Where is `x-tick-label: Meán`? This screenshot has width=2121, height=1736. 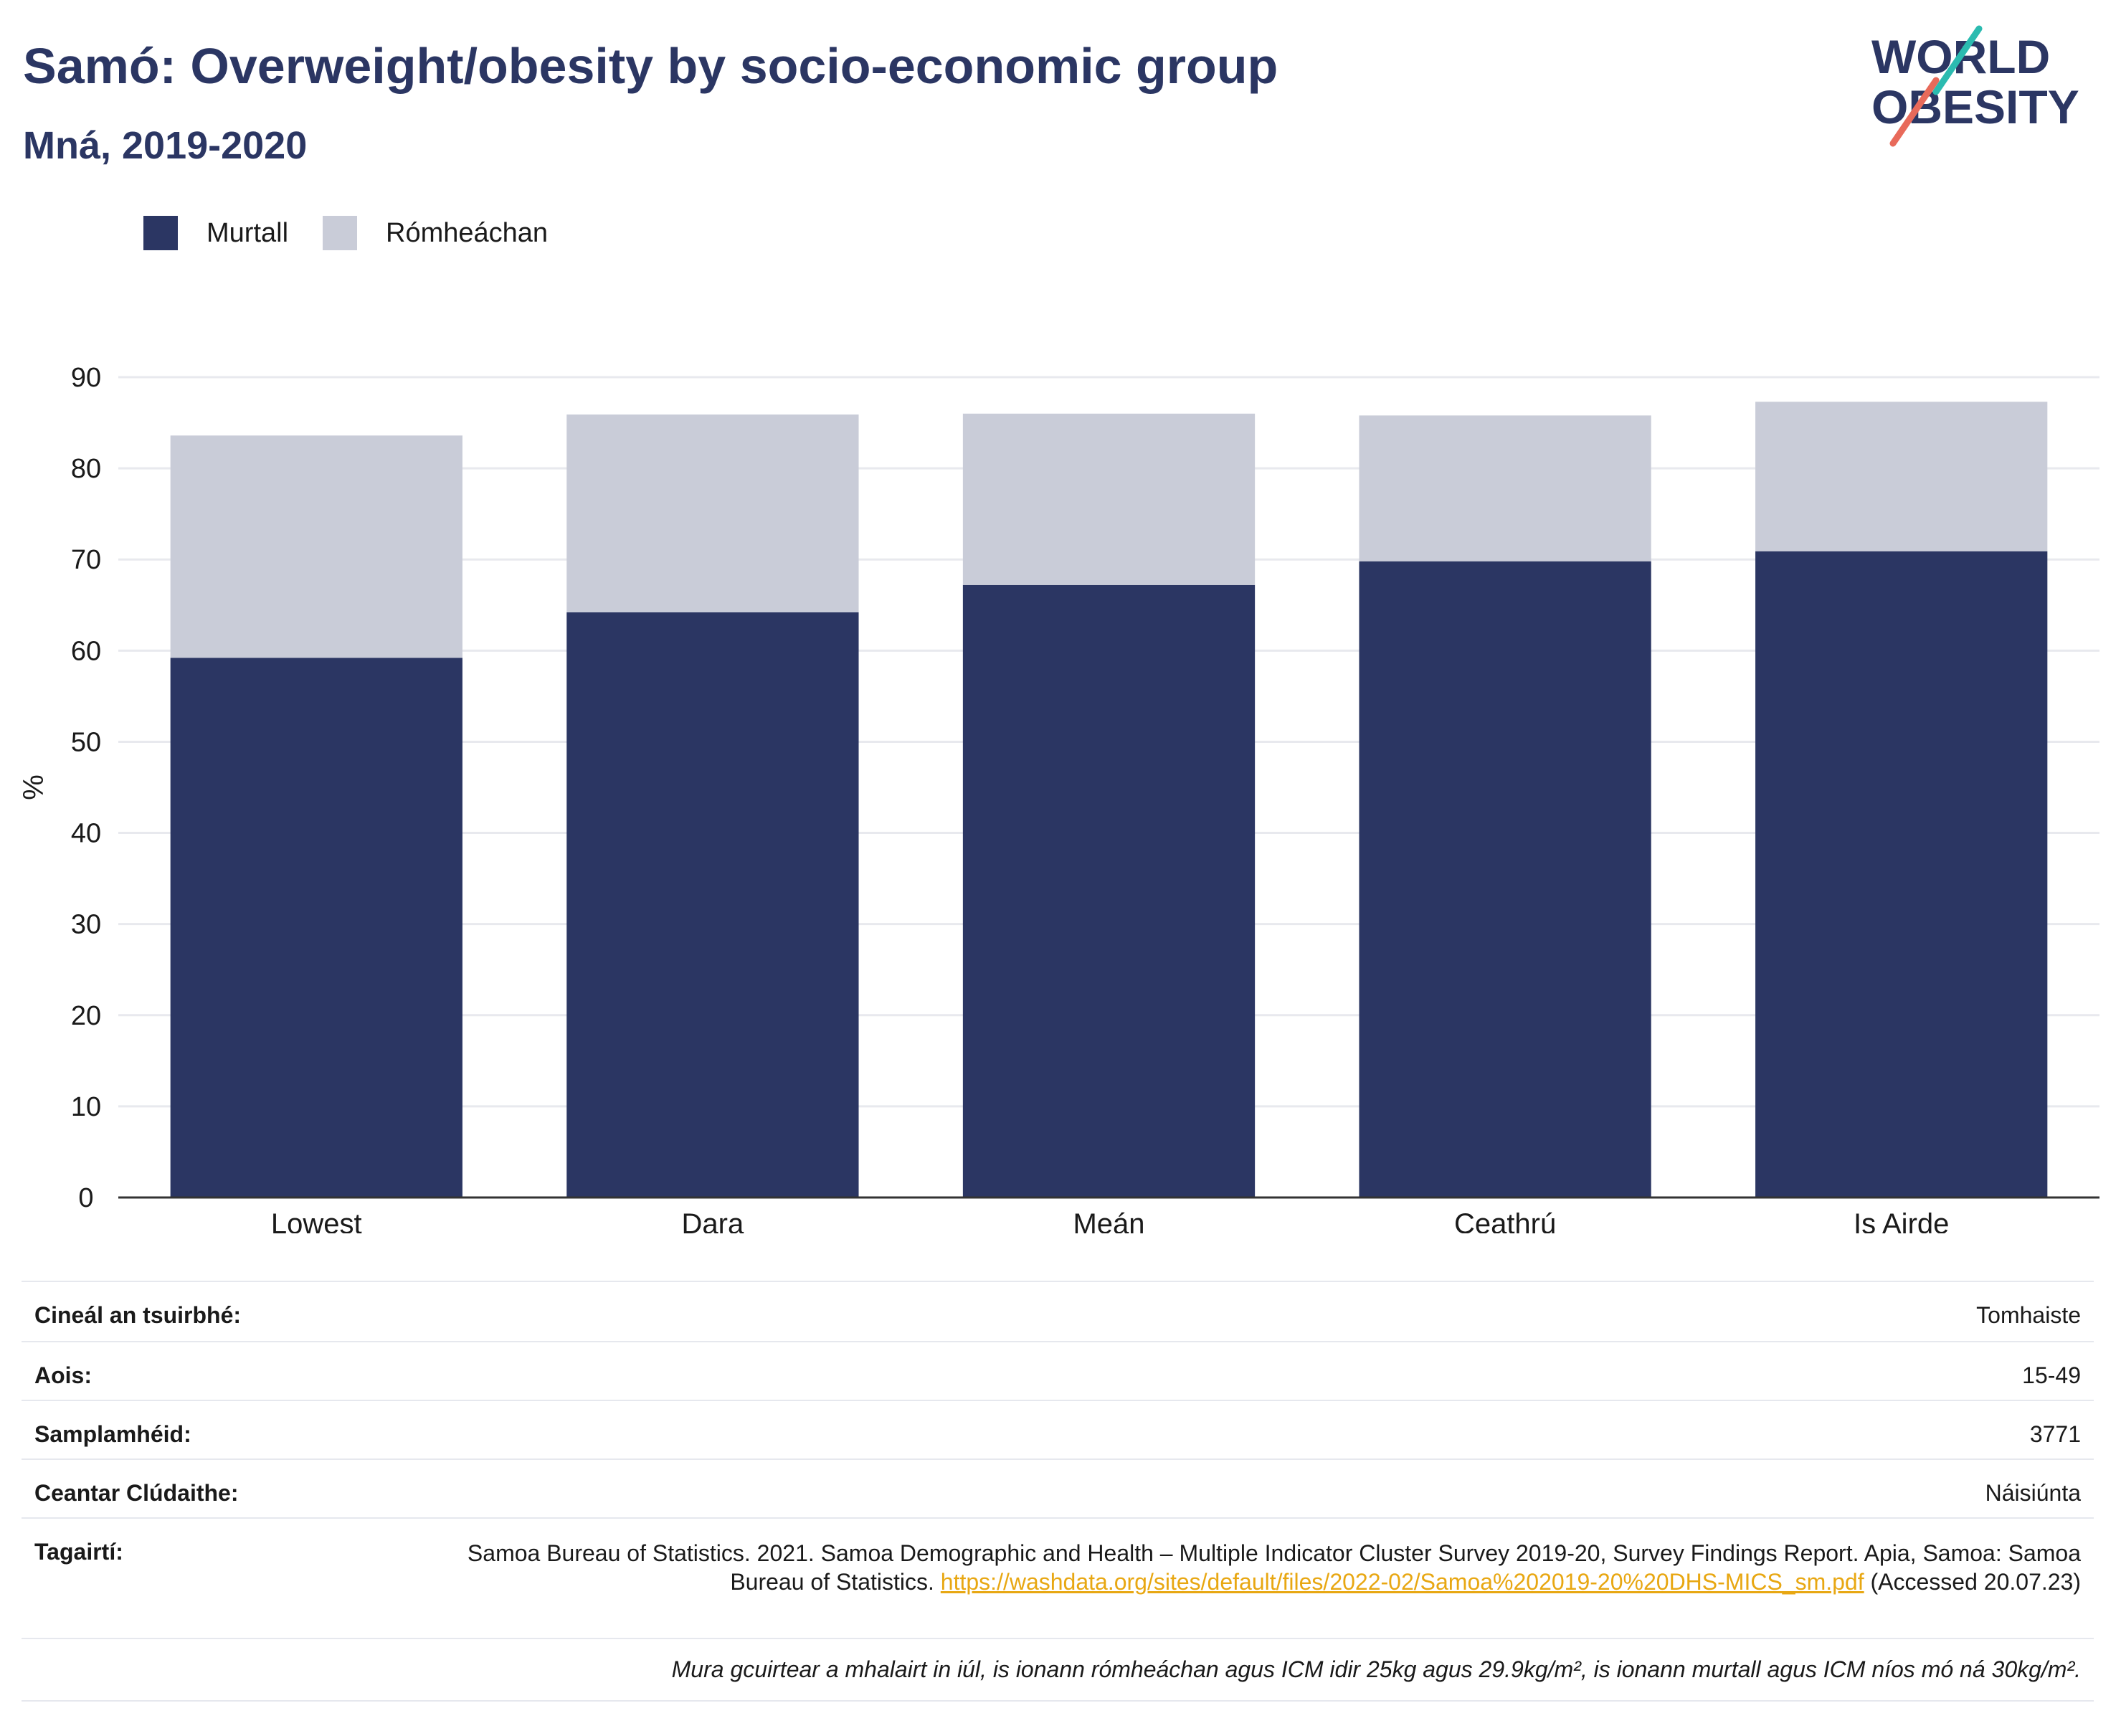
x-tick-label: Meán is located at coordinates (1108, 1221).